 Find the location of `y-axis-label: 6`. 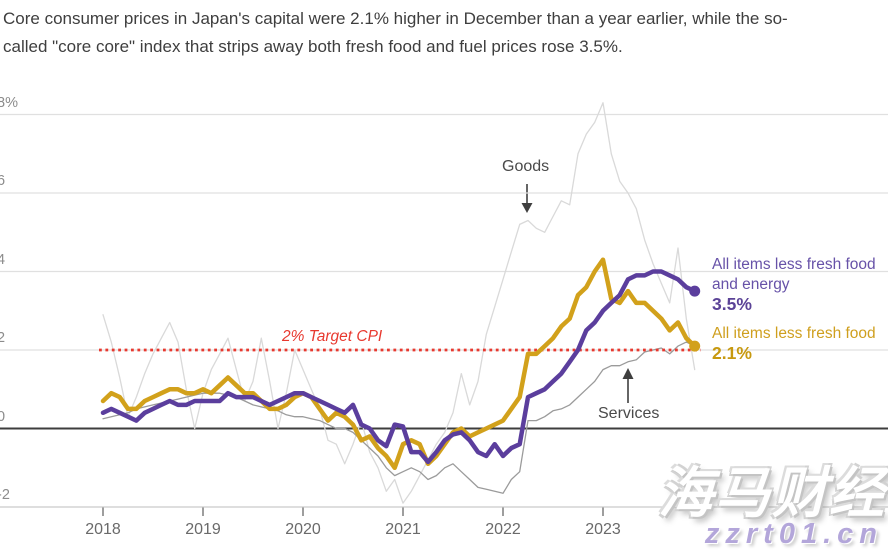

y-axis-label: 6 is located at coordinates (3, 181).